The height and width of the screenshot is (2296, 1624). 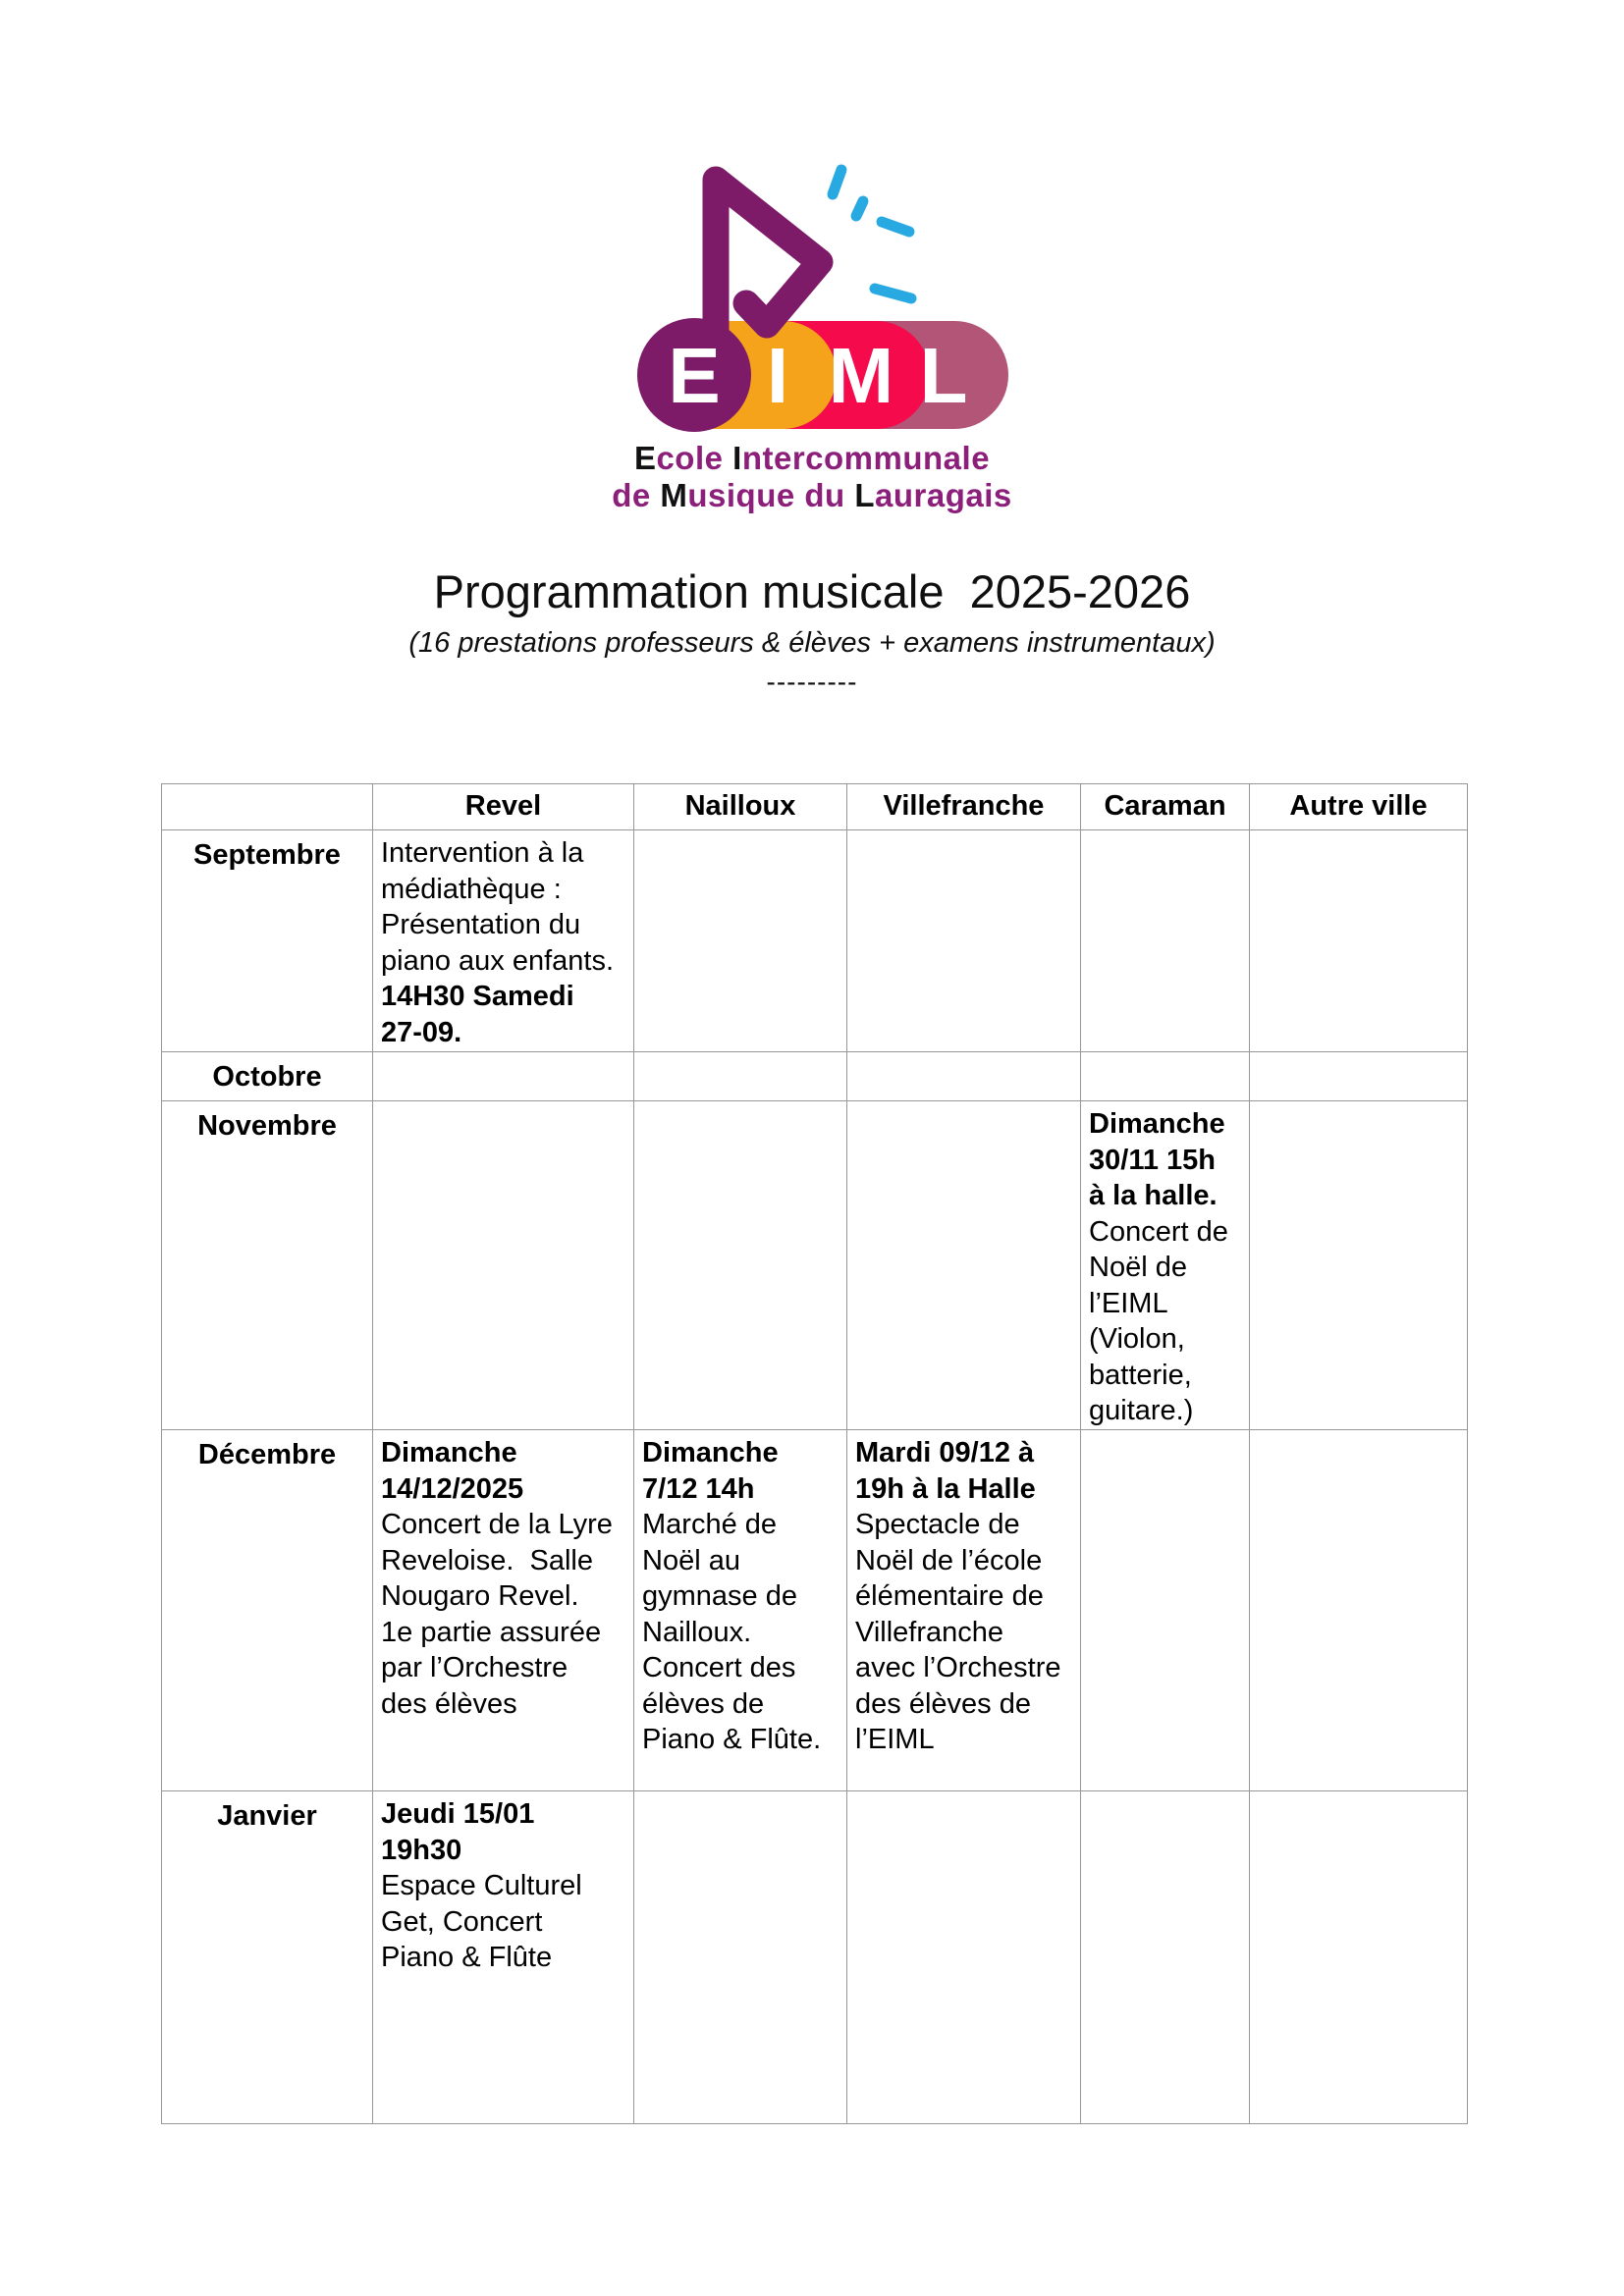 I want to click on month-label-janvier: Janvier, so click(x=267, y=1957).